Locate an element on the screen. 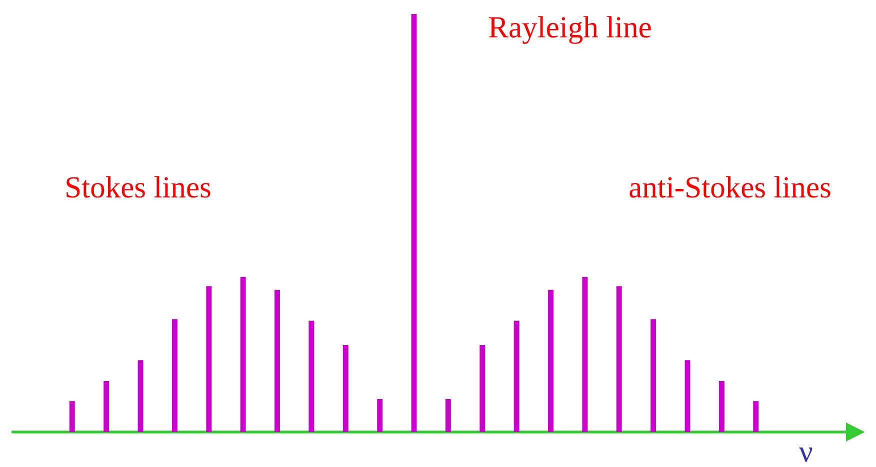 The height and width of the screenshot is (467, 876). x-axis-title: ν is located at coordinates (805, 455).